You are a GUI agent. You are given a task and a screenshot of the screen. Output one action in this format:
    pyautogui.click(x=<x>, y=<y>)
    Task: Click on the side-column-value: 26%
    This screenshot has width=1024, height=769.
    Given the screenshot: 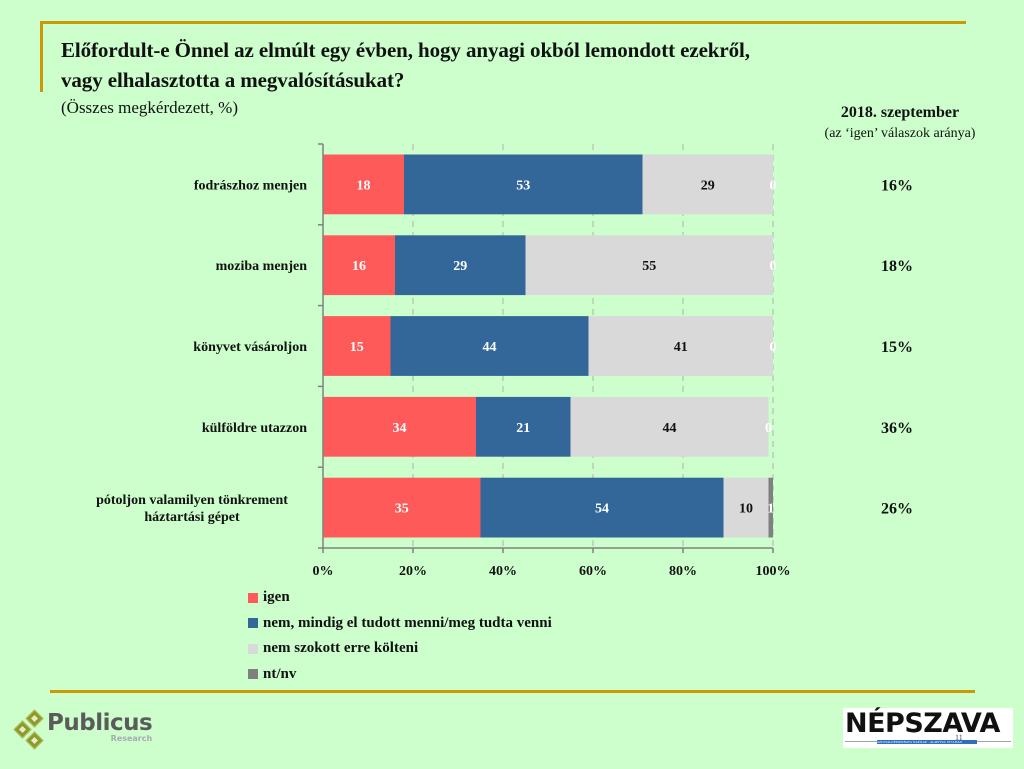 What is the action you would take?
    pyautogui.click(x=897, y=509)
    